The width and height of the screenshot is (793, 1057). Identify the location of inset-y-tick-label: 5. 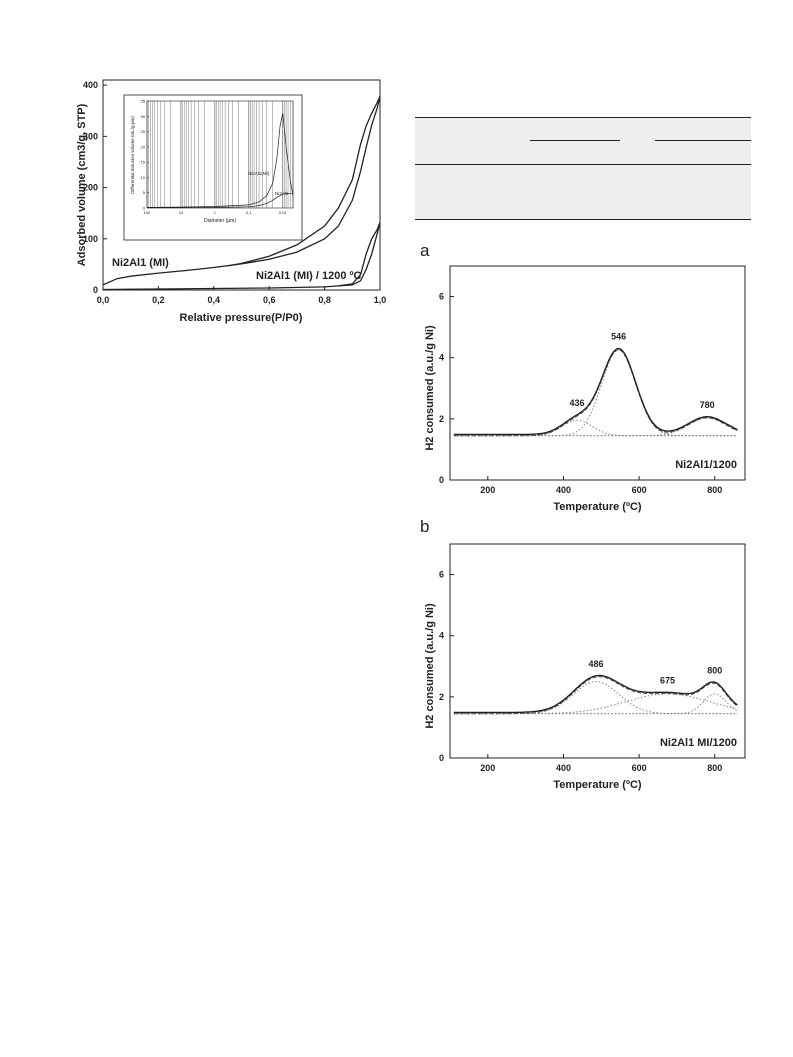
(144, 192).